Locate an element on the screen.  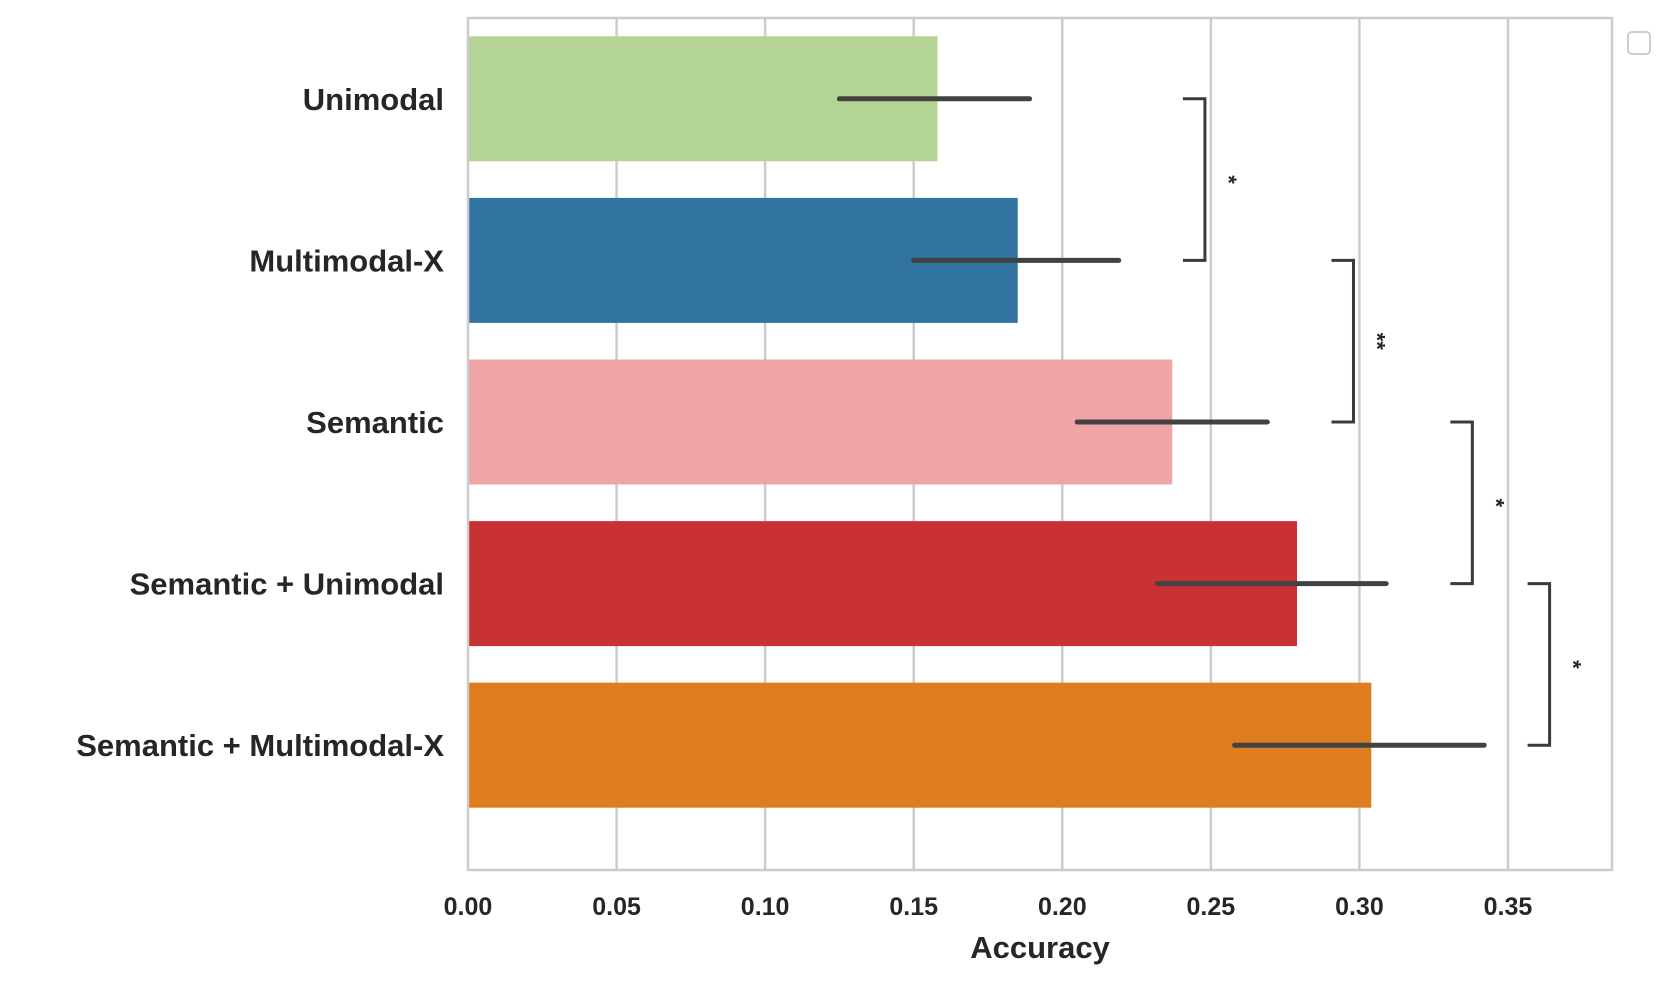
x-tick-label: 0.30 is located at coordinates (1359, 907).